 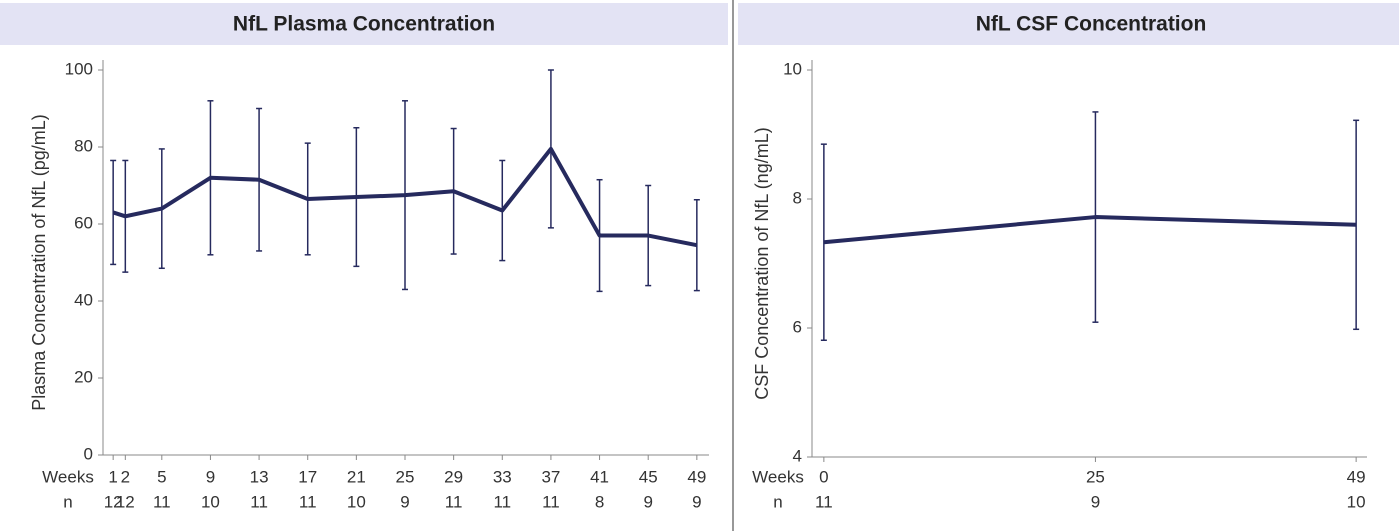 I want to click on n-value: 8, so click(x=599, y=501).